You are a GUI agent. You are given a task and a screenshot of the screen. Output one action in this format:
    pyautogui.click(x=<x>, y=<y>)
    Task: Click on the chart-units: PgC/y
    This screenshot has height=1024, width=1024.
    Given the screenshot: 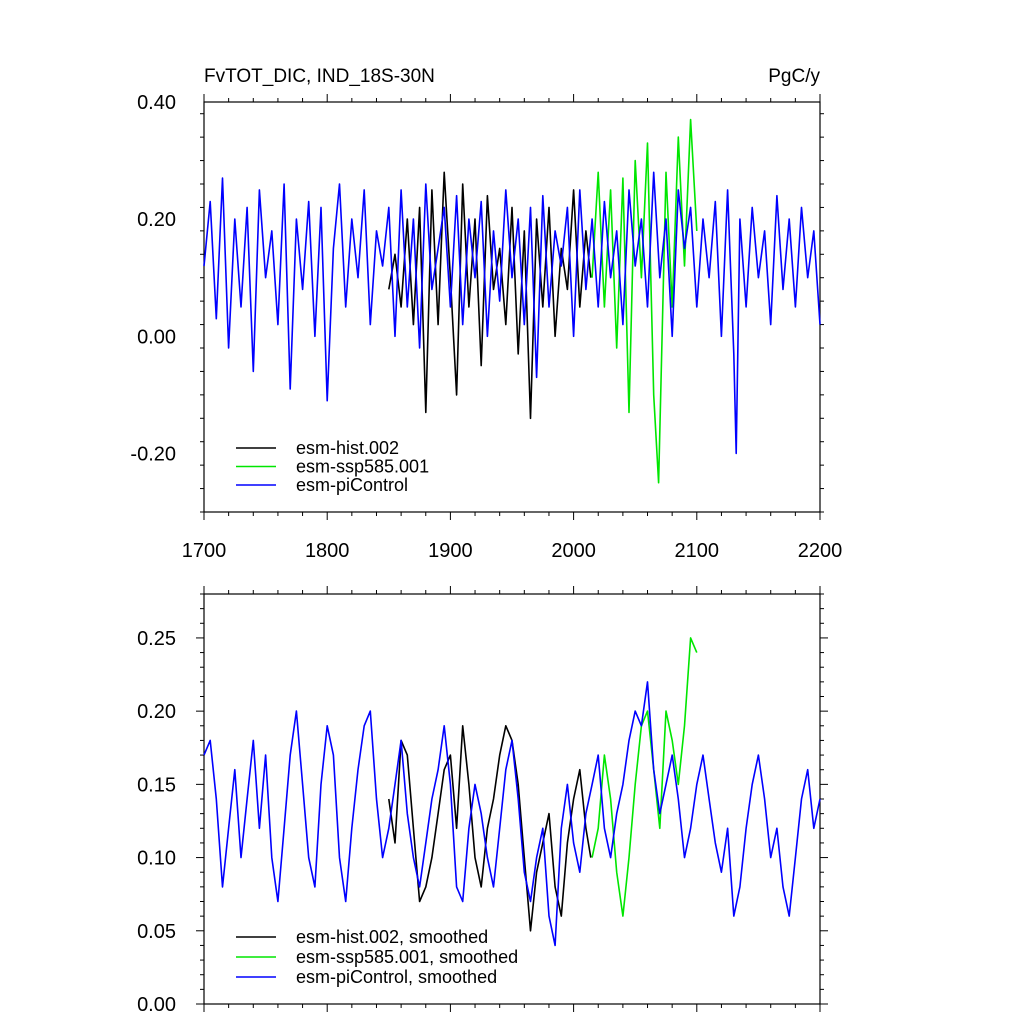 What is the action you would take?
    pyautogui.click(x=794, y=76)
    